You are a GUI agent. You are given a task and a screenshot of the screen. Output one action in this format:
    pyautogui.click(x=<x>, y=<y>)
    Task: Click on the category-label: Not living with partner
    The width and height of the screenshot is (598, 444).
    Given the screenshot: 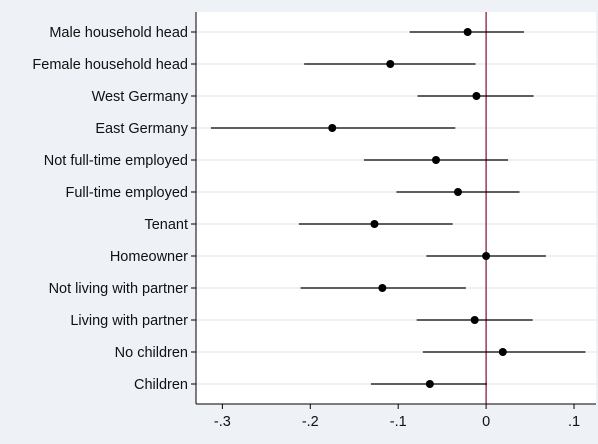 What is the action you would take?
    pyautogui.click(x=119, y=289)
    